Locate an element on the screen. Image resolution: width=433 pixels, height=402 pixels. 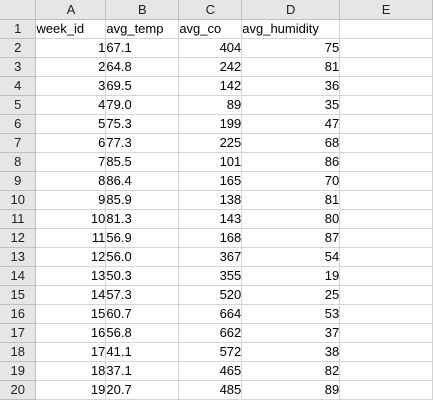
row-header: 19 is located at coordinates (18, 371).